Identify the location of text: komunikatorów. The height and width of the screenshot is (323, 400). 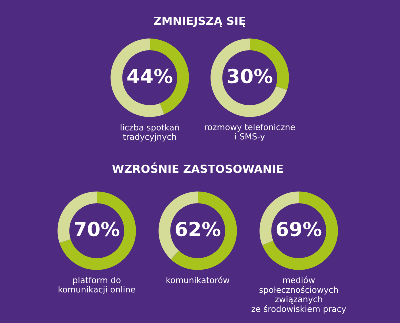
(198, 280).